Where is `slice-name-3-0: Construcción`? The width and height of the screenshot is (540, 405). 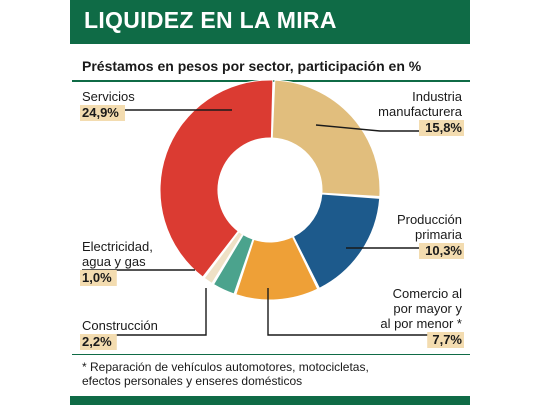
slice-name-3-0: Construcción is located at coordinates (120, 325).